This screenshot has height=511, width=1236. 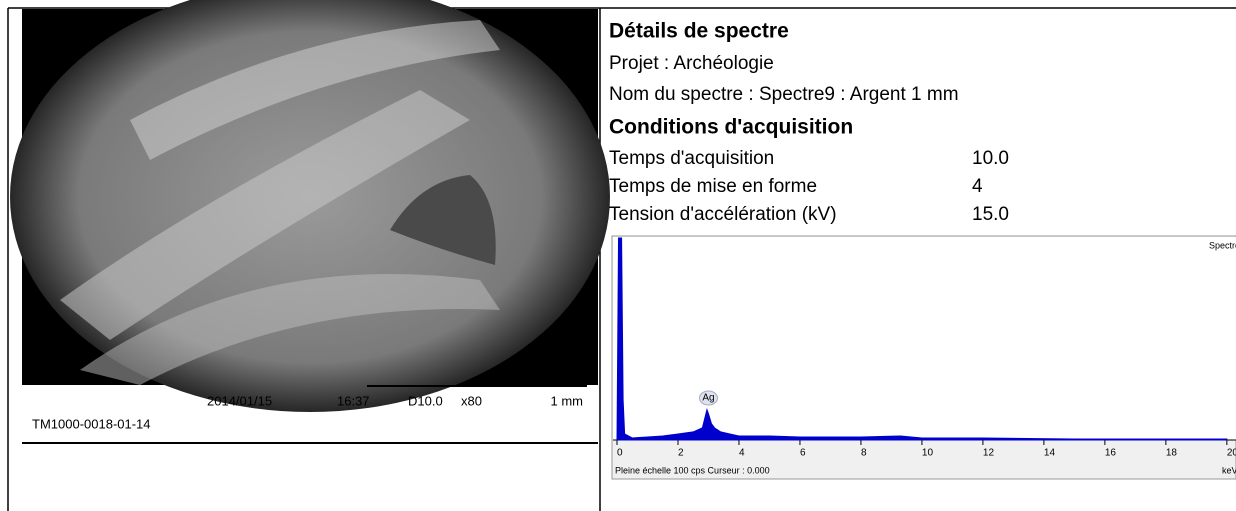 What do you see at coordinates (977, 186) in the screenshot?
I see `condition-value: 4` at bounding box center [977, 186].